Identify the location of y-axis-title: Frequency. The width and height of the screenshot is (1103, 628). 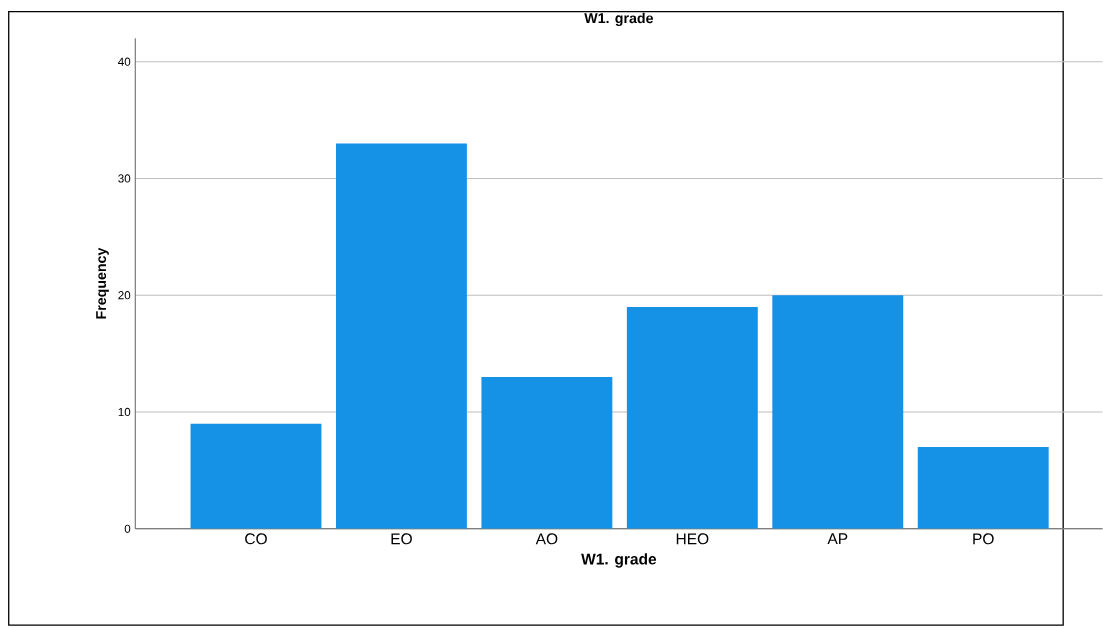
(102, 283).